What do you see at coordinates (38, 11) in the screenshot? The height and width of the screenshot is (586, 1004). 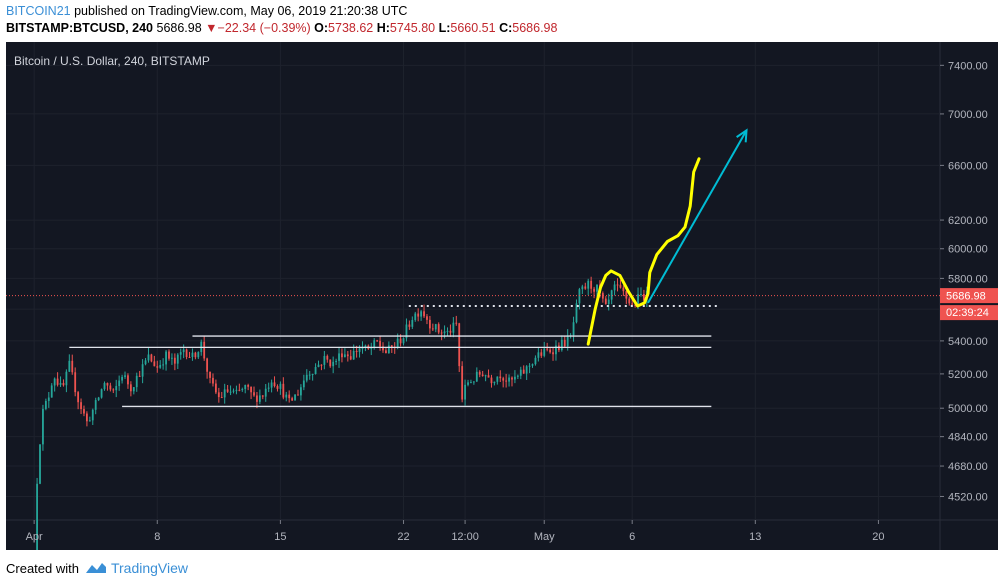 I see `publisher-name: BITCOIN21` at bounding box center [38, 11].